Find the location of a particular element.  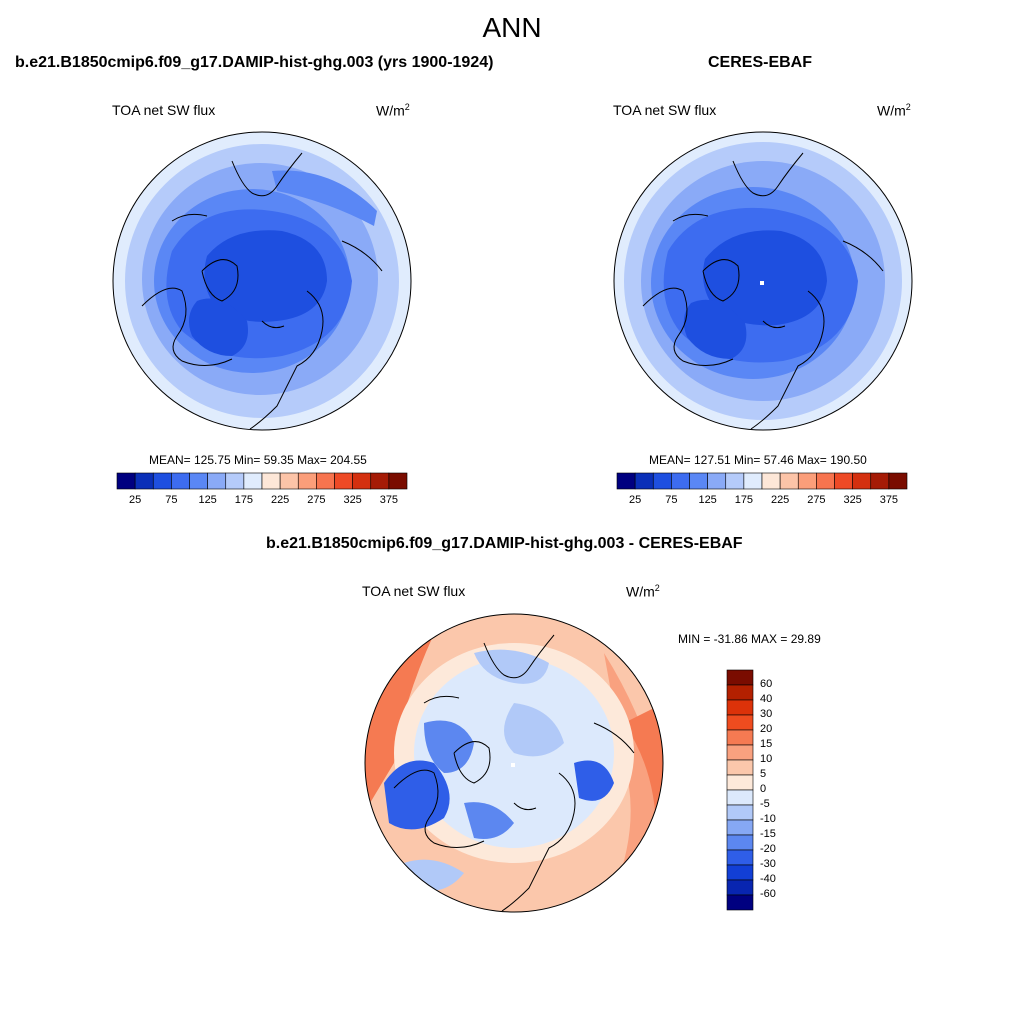

page-title: ANN is located at coordinates (512, 27).